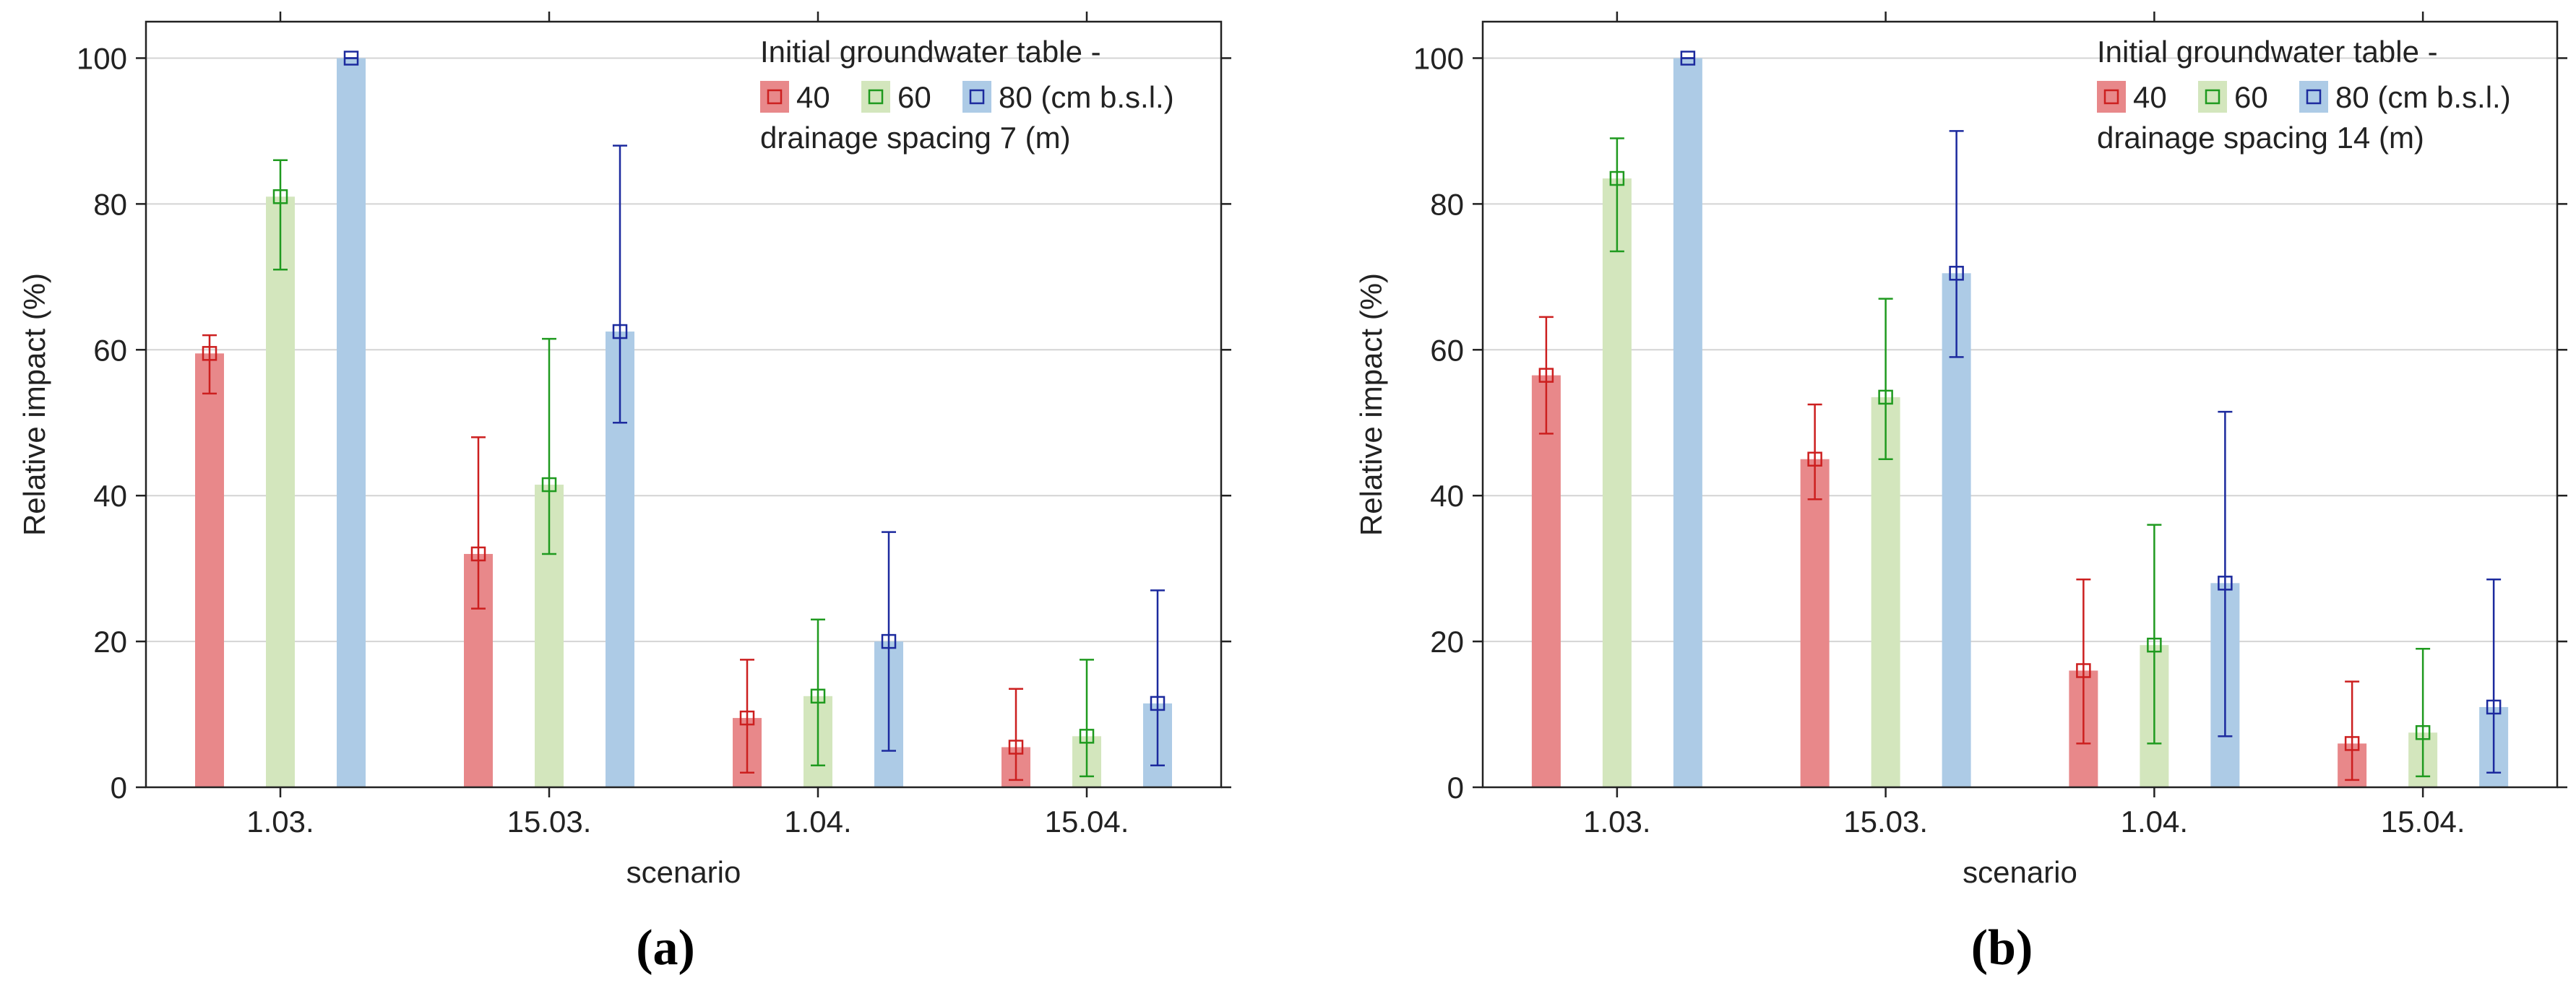 This screenshot has height=996, width=2576. I want to click on panel-label: (a), so click(665, 948).